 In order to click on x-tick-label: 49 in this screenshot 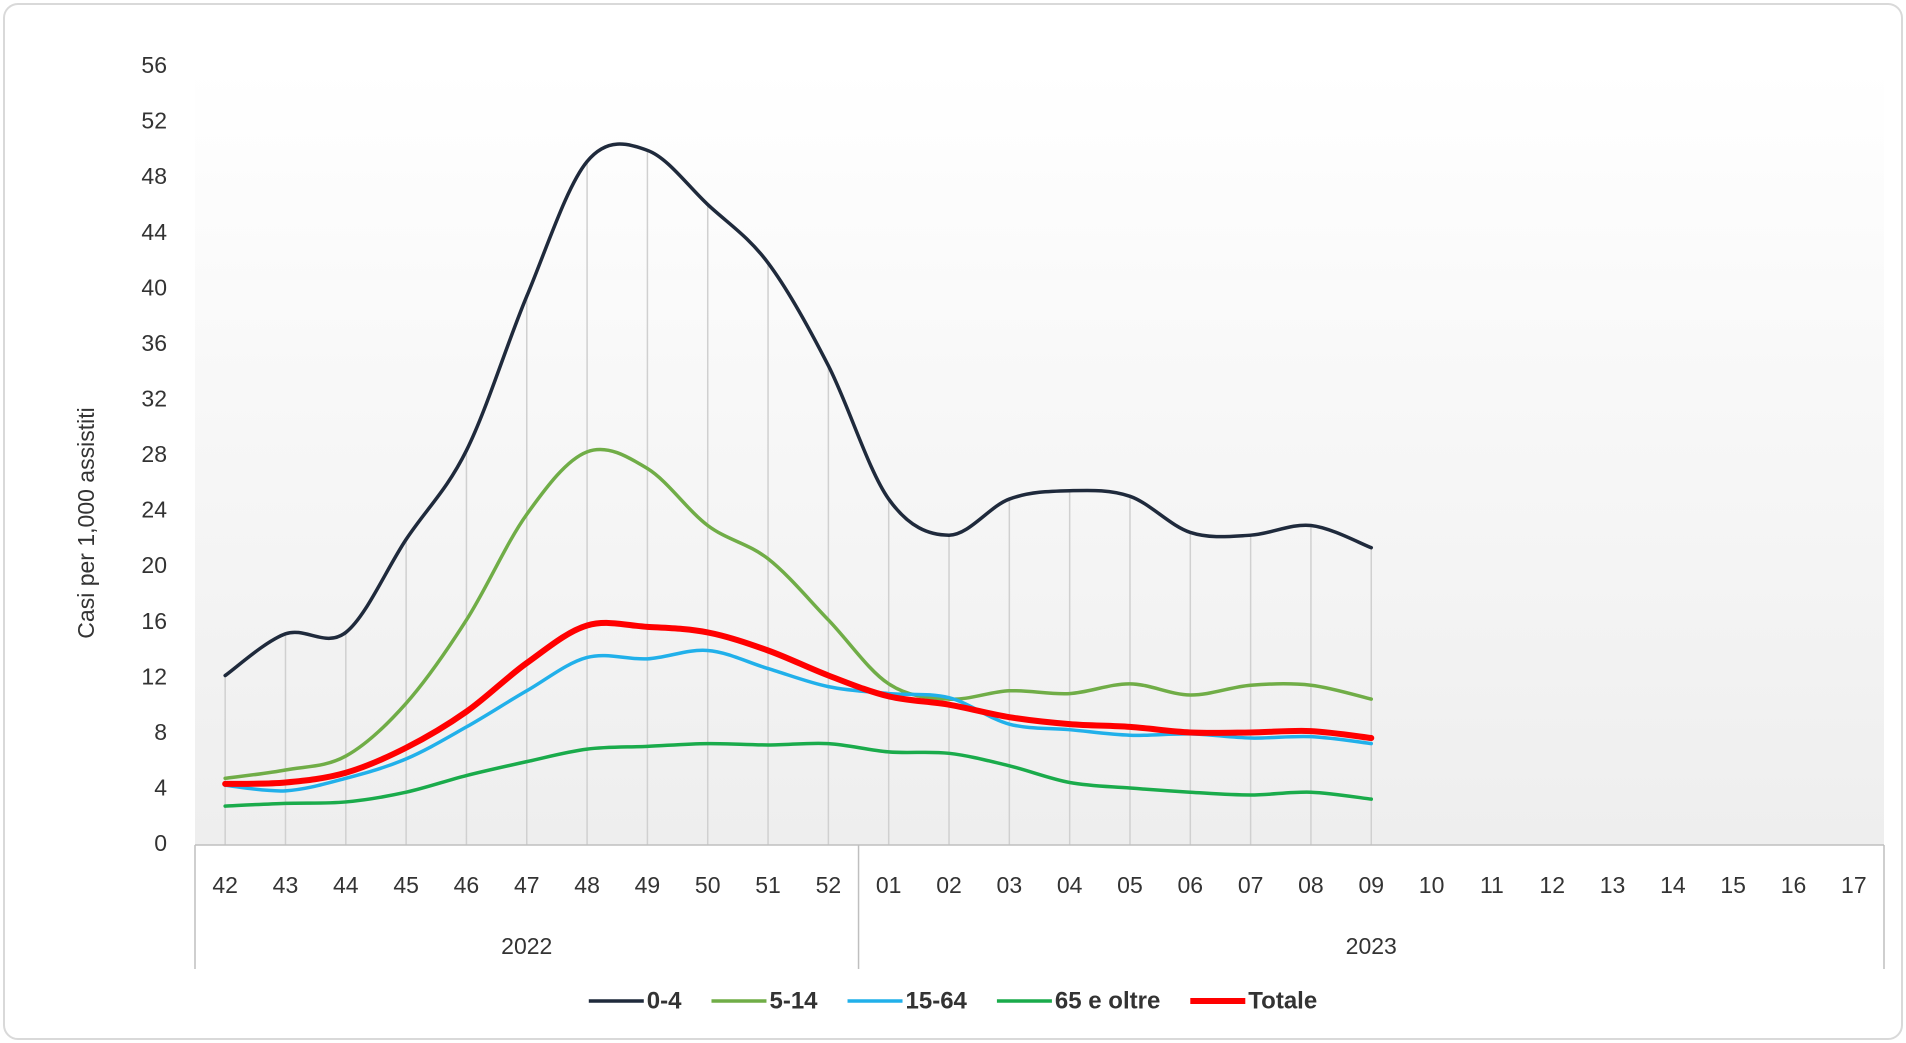, I will do `click(648, 885)`.